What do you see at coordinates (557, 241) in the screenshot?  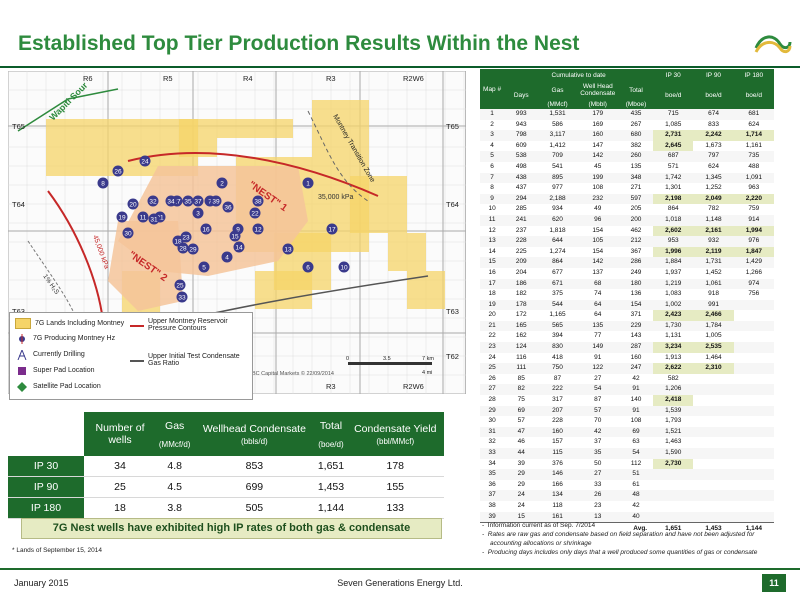 I see `cell: 644` at bounding box center [557, 241].